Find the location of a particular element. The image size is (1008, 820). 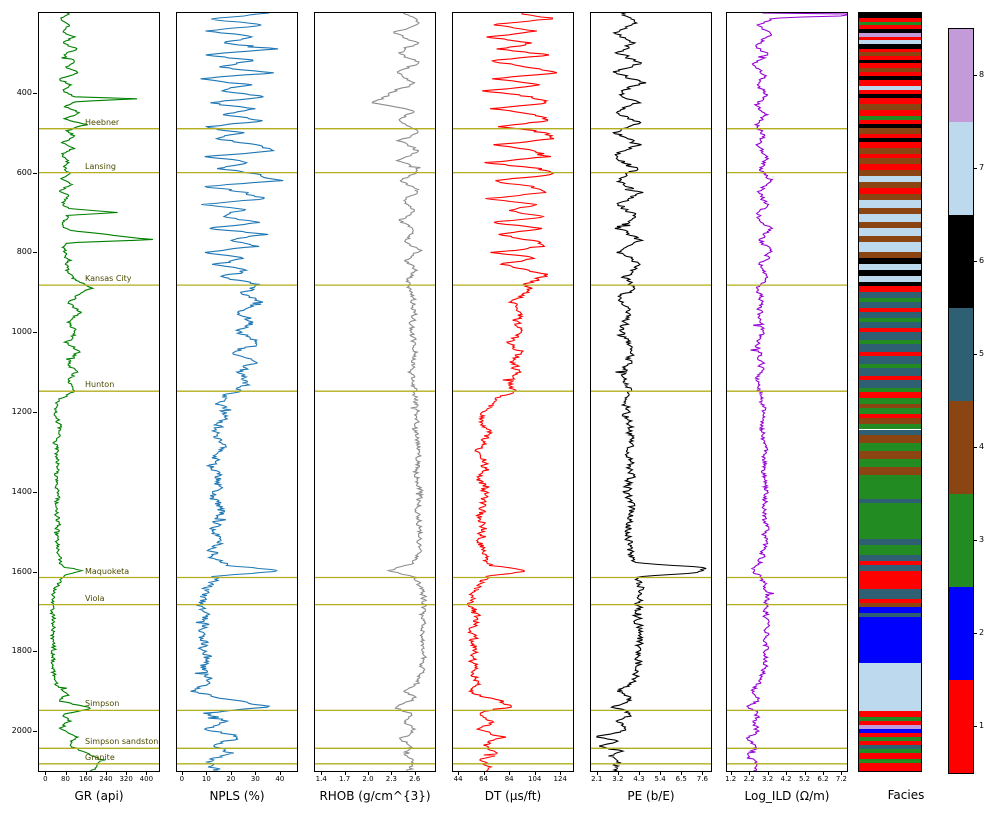

plot-area-dt is located at coordinates (513, 392).